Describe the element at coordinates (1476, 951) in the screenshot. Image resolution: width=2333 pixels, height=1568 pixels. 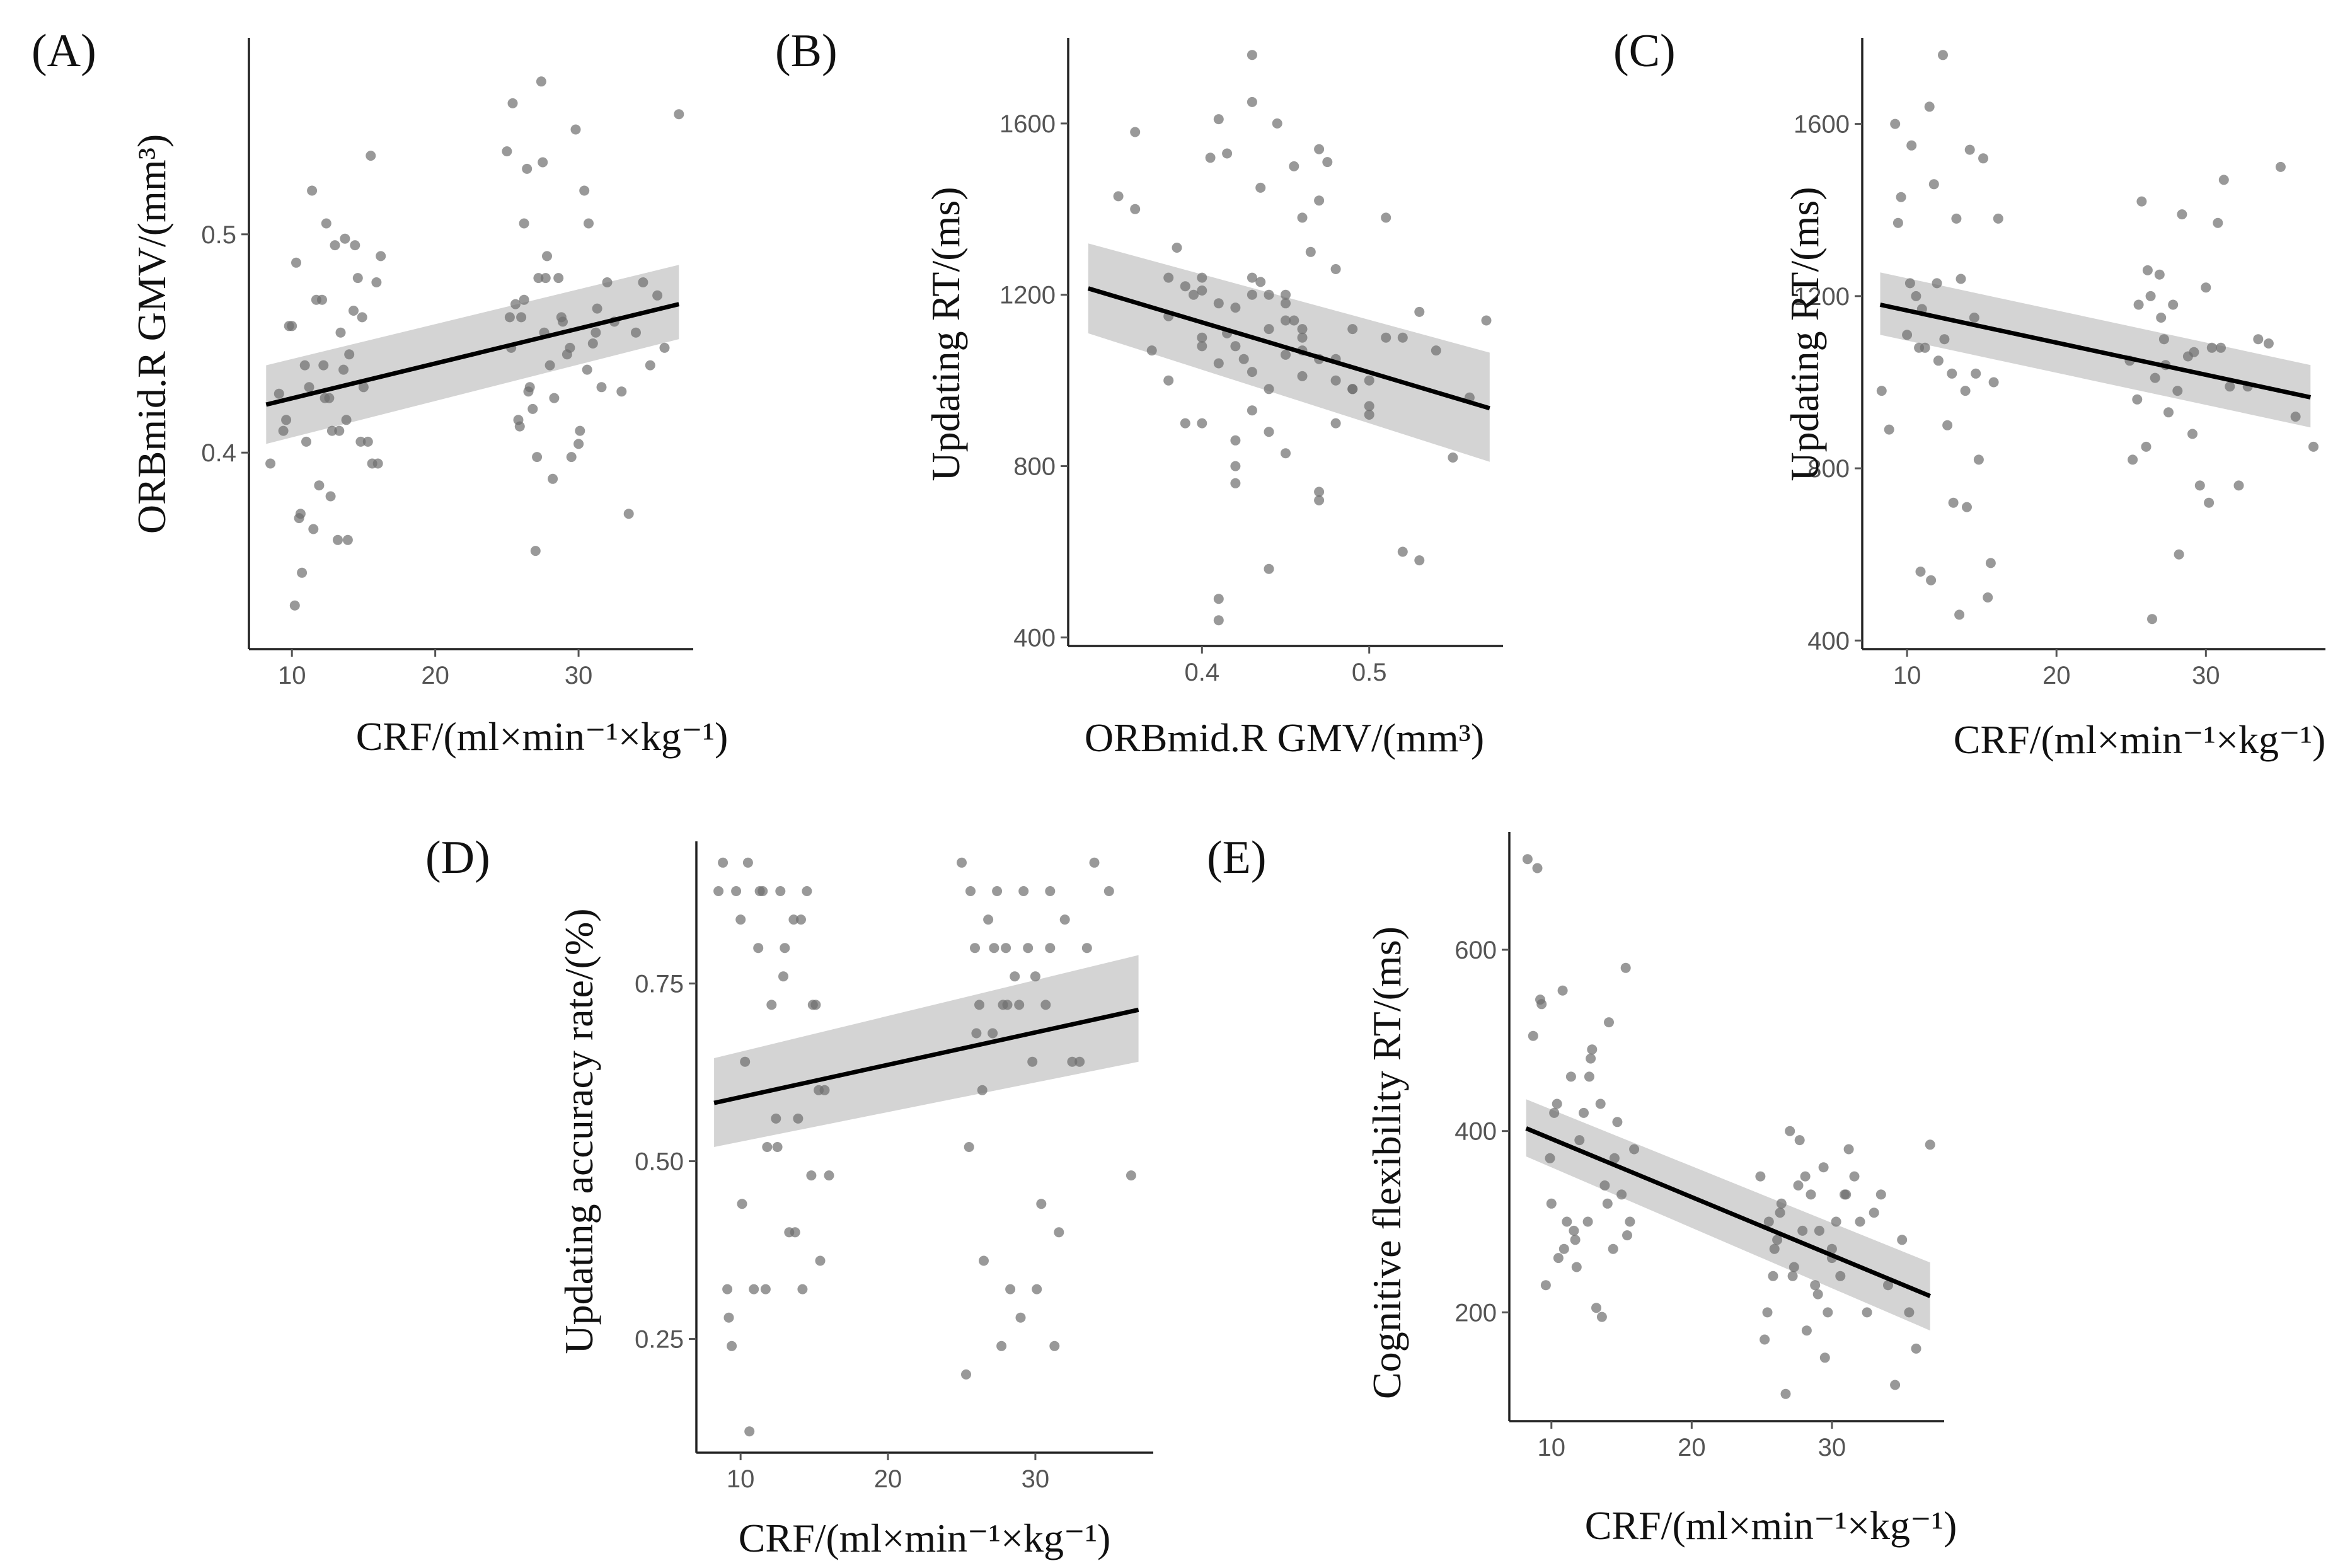
I see `y-tick-label: 600` at that location.